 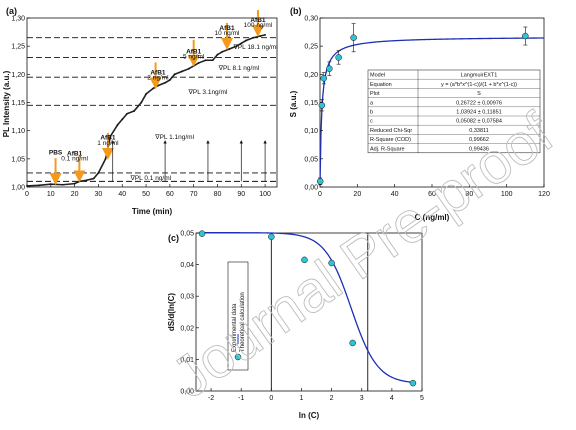 I want to click on y-tick-label: 0,25, so click(x=311, y=47).